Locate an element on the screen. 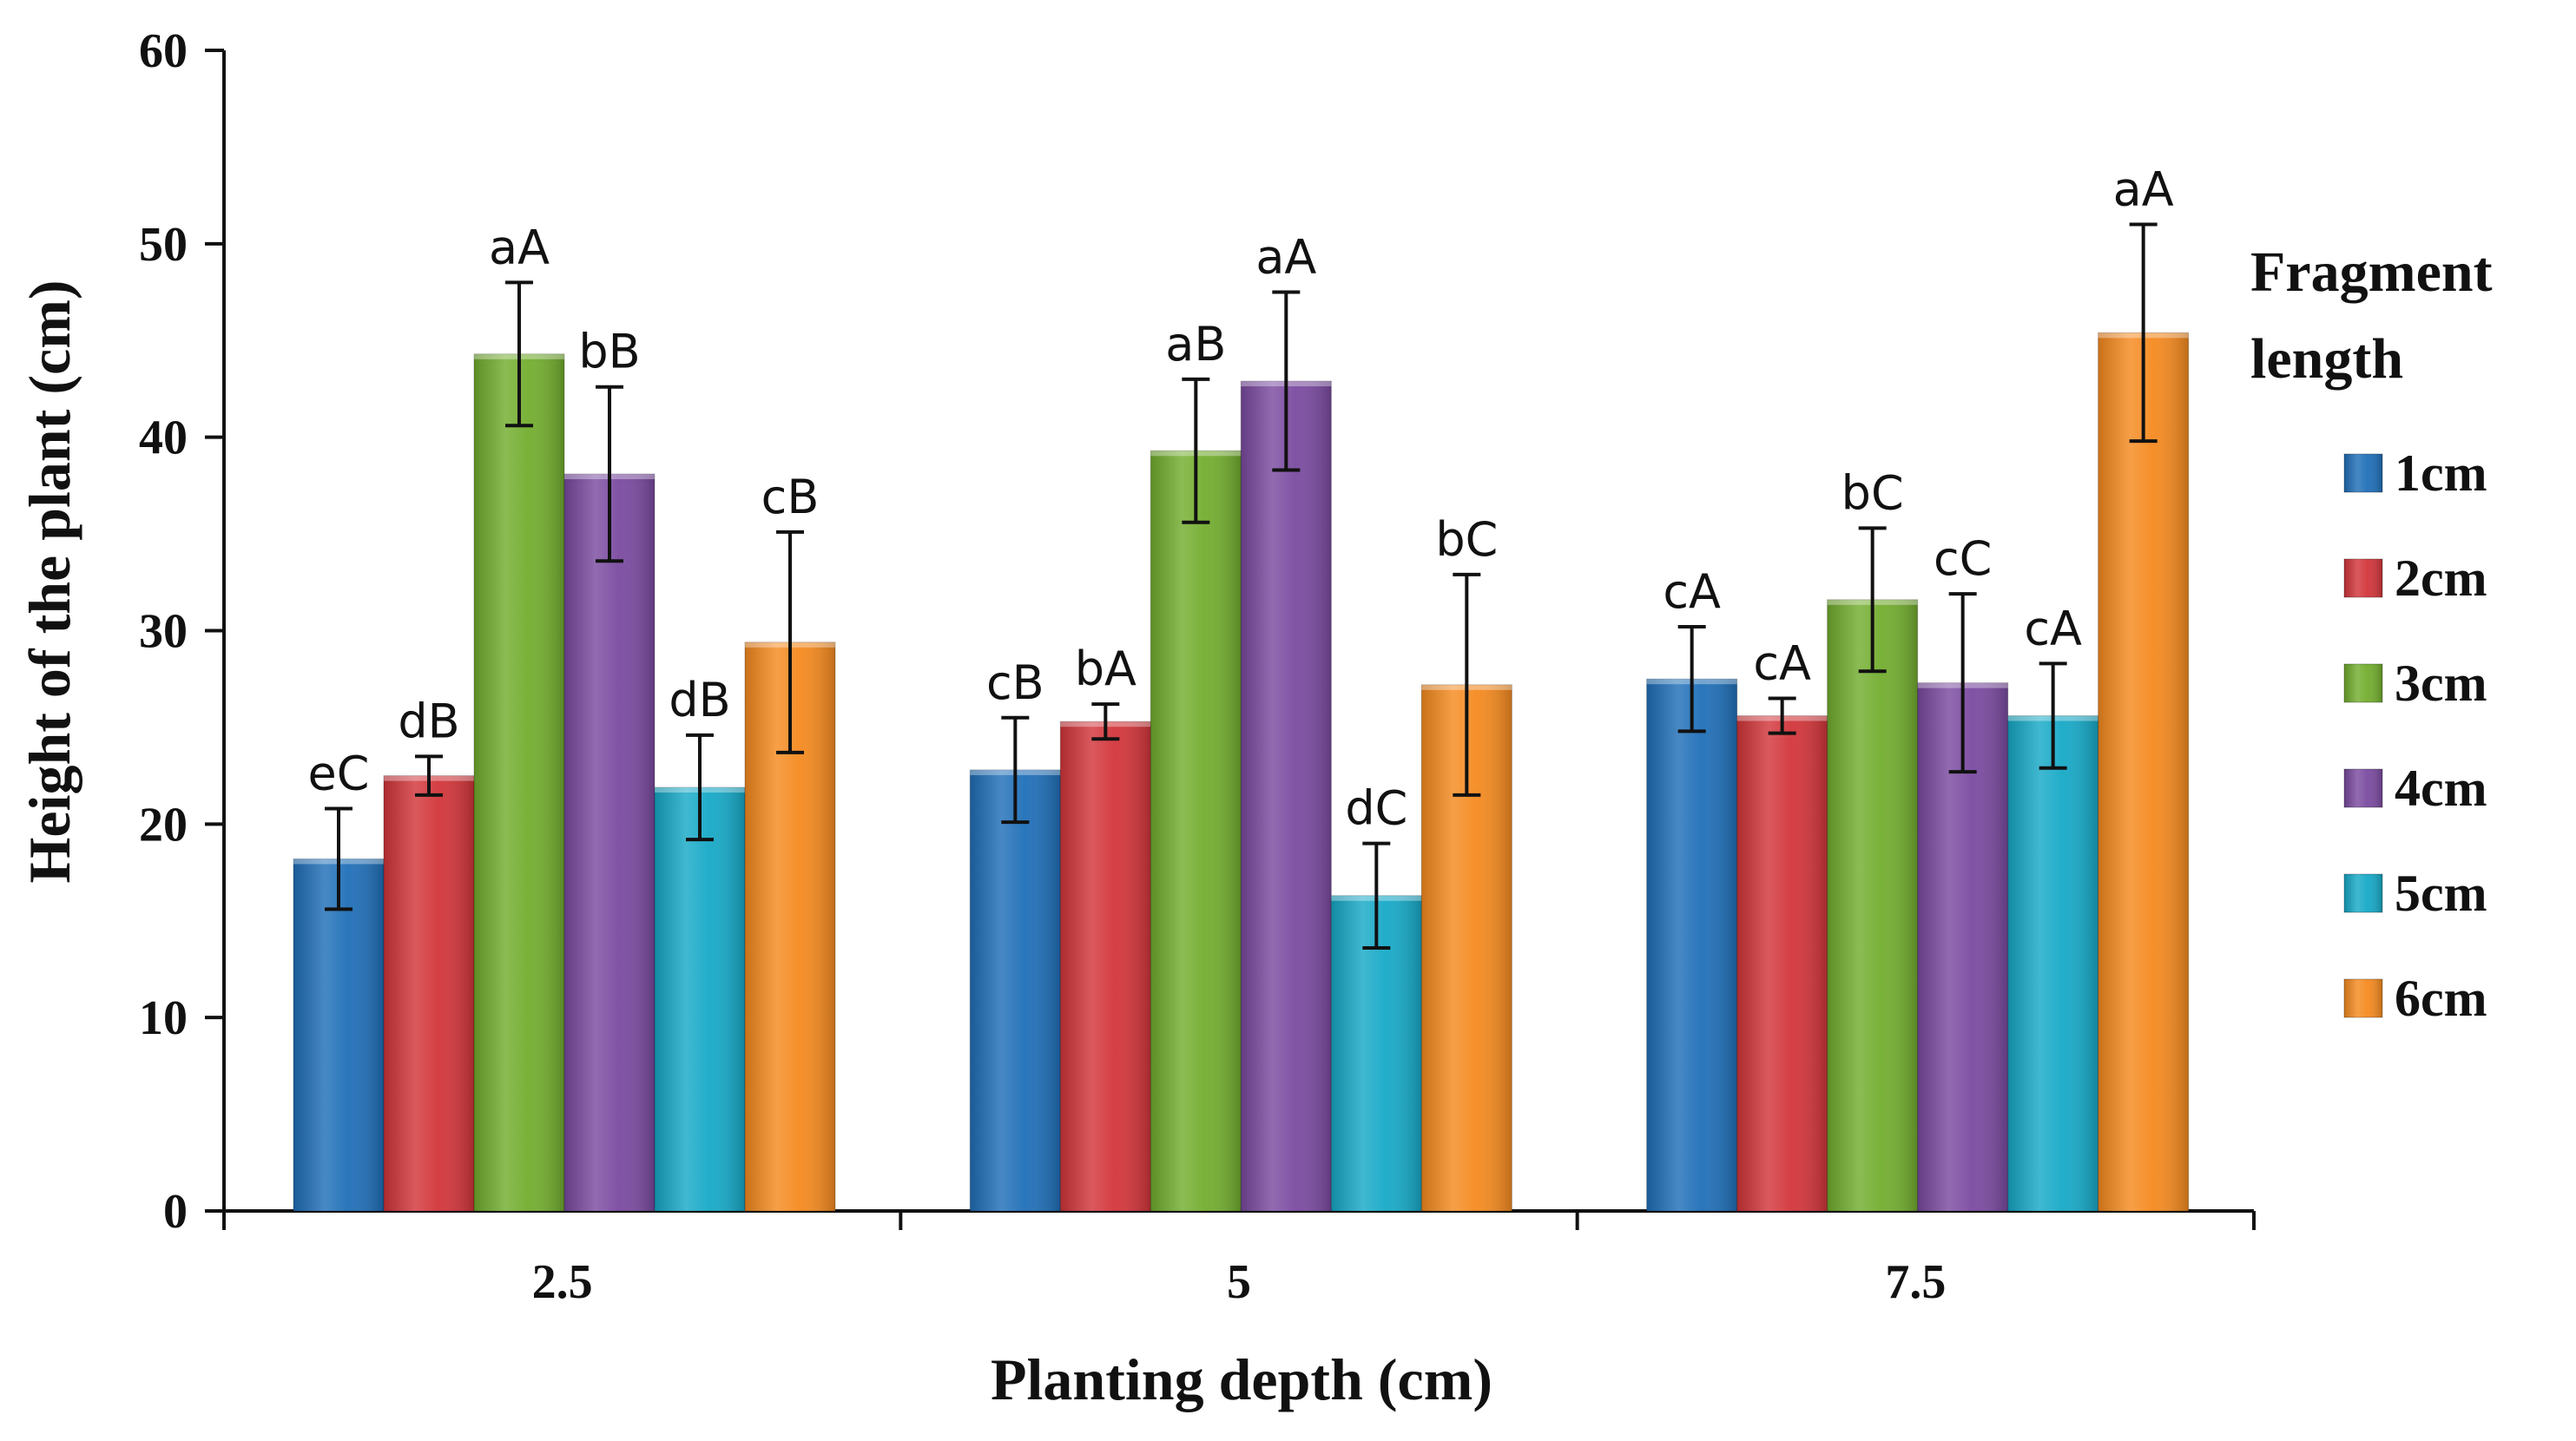 This screenshot has height=1441, width=2576. significance-label: eC is located at coordinates (339, 774).